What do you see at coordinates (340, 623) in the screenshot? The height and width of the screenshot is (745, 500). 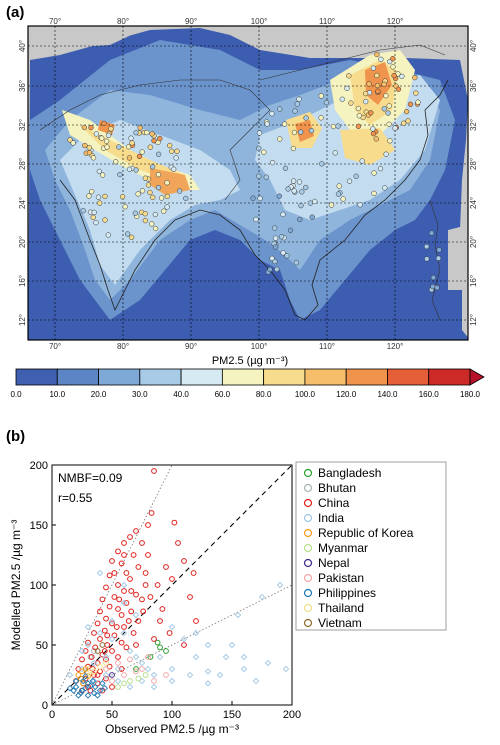 I see `legend-label: Vietnam` at bounding box center [340, 623].